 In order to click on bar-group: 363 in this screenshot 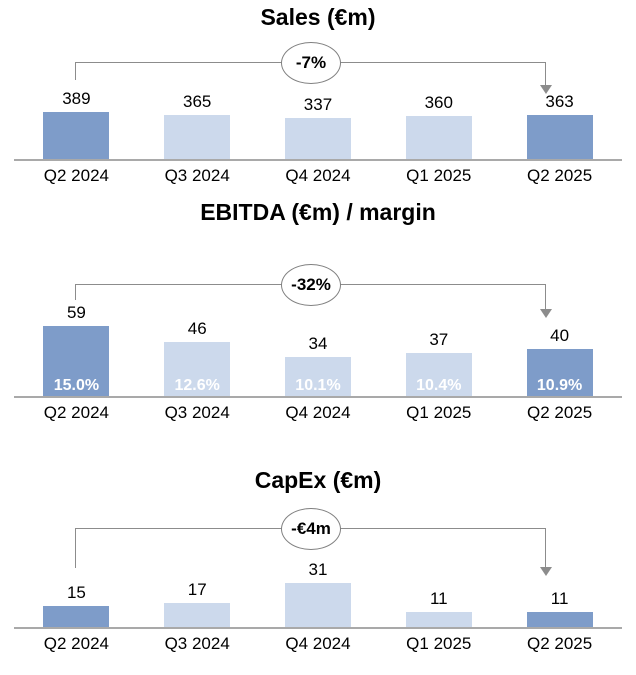, I will do `click(559, 119)`.